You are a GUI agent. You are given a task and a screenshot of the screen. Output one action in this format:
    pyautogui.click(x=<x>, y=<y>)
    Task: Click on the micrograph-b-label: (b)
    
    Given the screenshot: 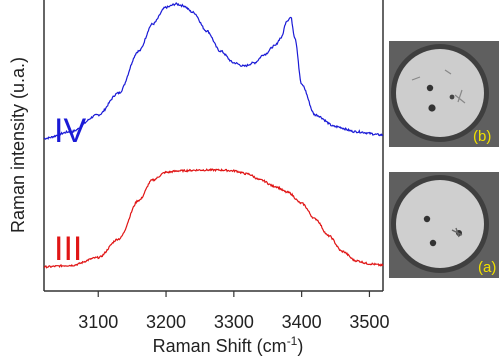 What is the action you would take?
    pyautogui.click(x=482, y=136)
    